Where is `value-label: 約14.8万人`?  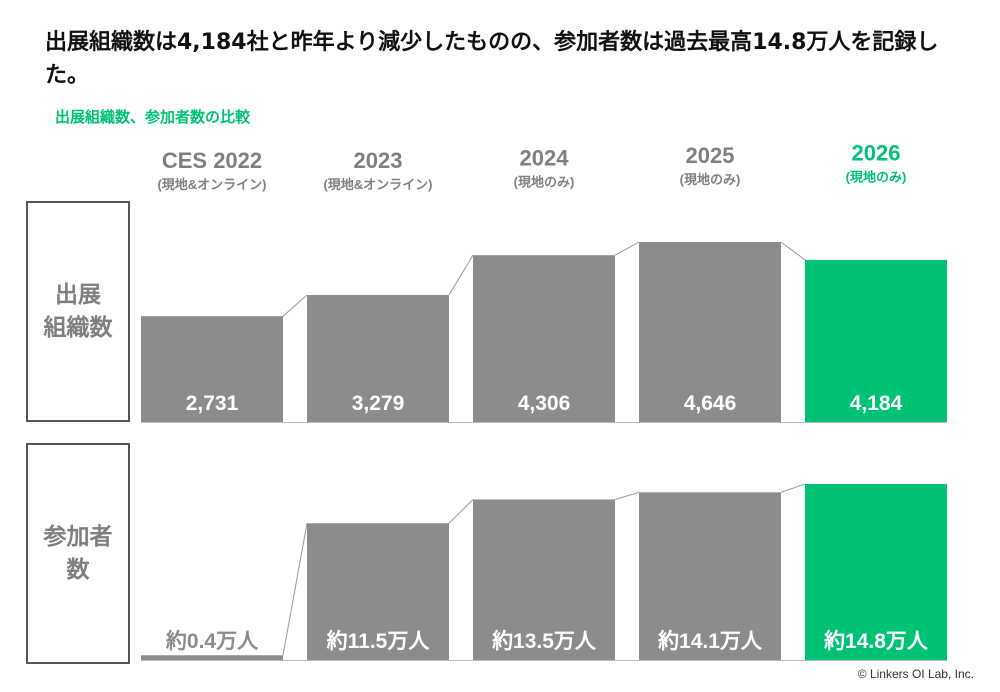 value-label: 約14.8万人 is located at coordinates (876, 641).